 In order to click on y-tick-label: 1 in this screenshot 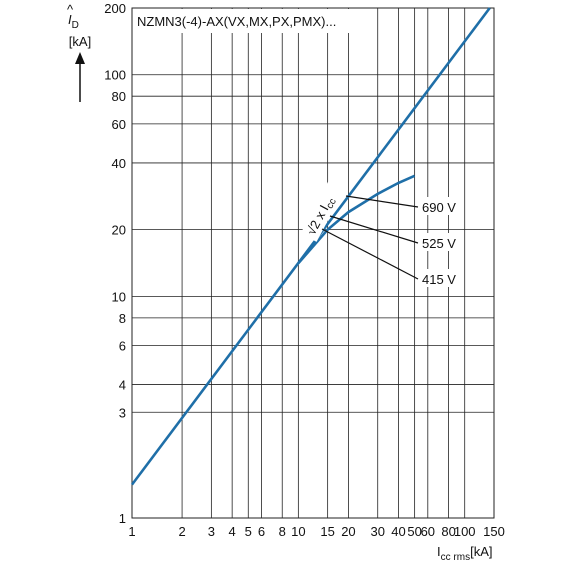, I will do `click(122, 518)`.